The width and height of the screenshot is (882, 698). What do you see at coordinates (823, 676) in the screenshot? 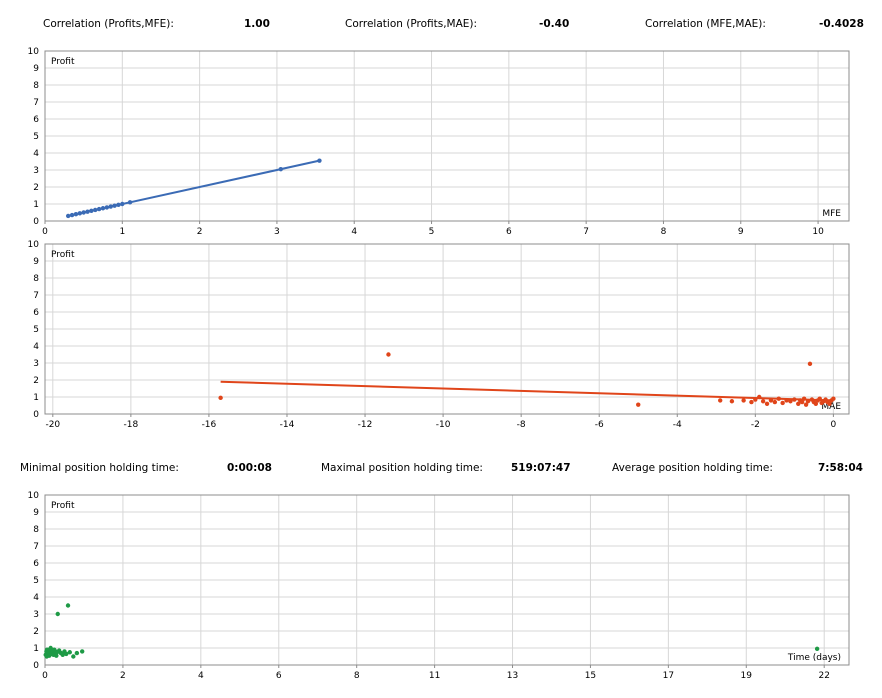
I see `chart3-xtick-label: 22` at bounding box center [823, 676].